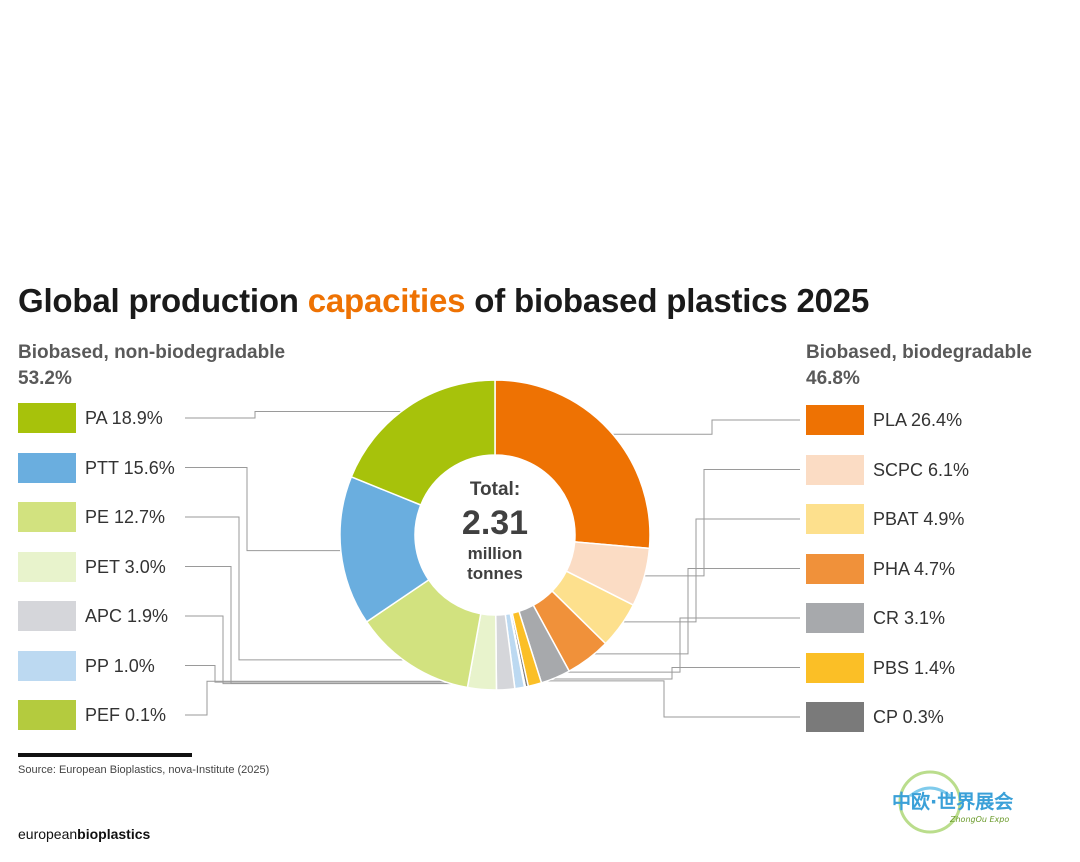  What do you see at coordinates (835, 667) in the screenshot?
I see `legend-swatch-pbs` at bounding box center [835, 667].